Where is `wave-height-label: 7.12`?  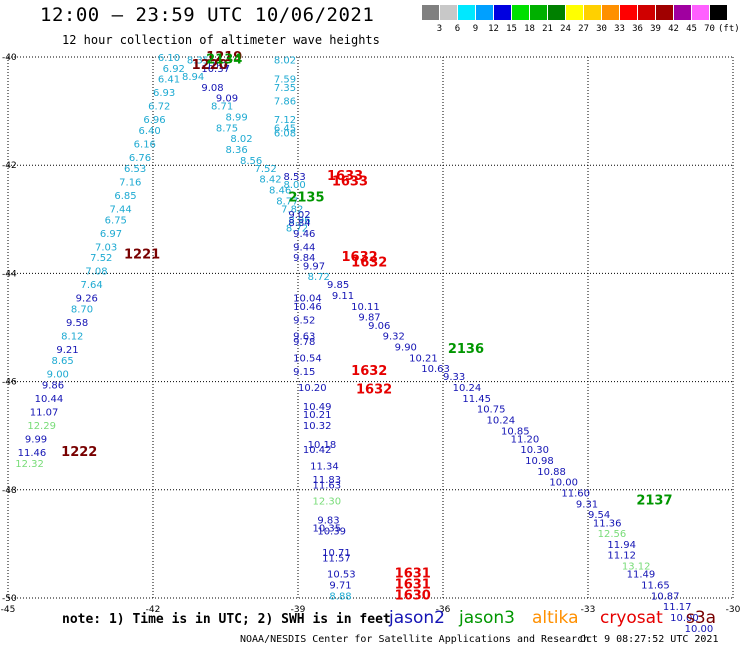
wave-height-label: 7.12 is located at coordinates (285, 120).